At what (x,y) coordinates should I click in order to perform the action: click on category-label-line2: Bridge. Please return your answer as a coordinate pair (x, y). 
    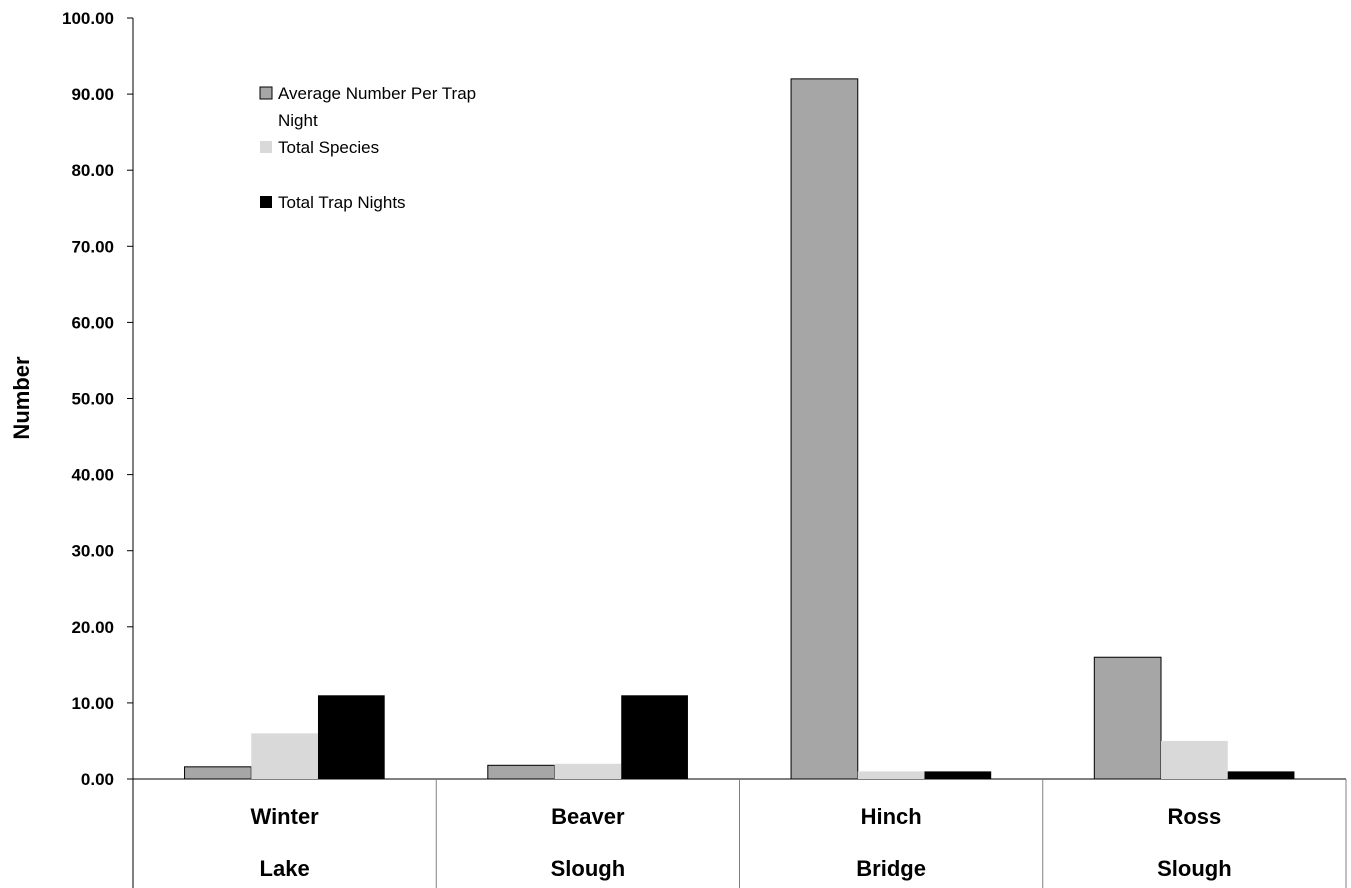
    Looking at the image, I should click on (891, 868).